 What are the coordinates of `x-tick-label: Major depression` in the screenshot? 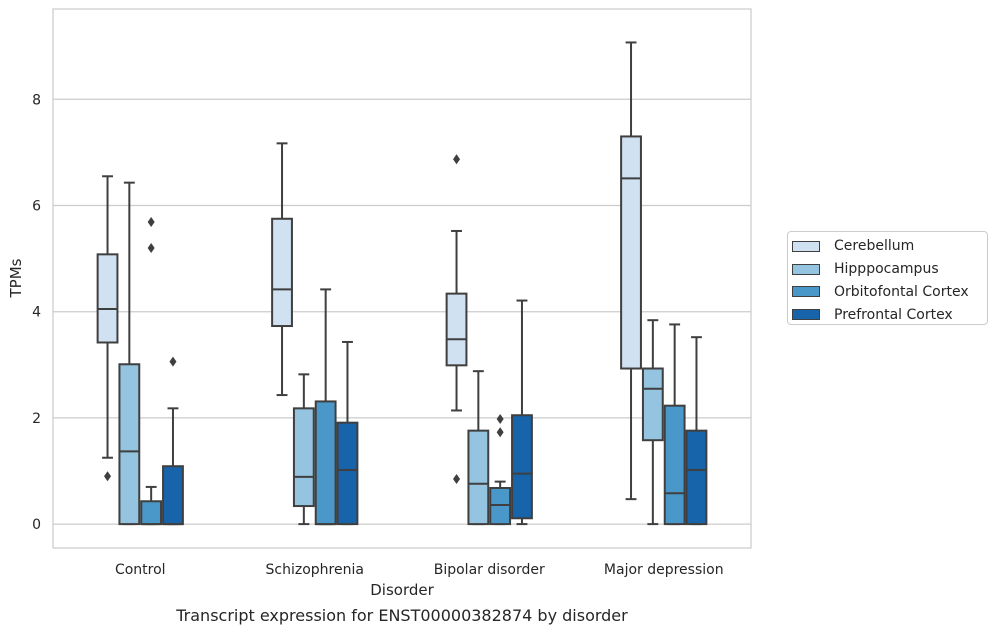 It's located at (664, 570).